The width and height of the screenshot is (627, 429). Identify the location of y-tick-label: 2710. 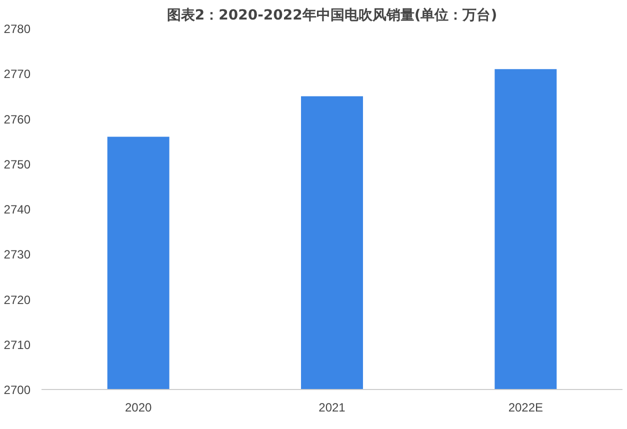
(17, 345).